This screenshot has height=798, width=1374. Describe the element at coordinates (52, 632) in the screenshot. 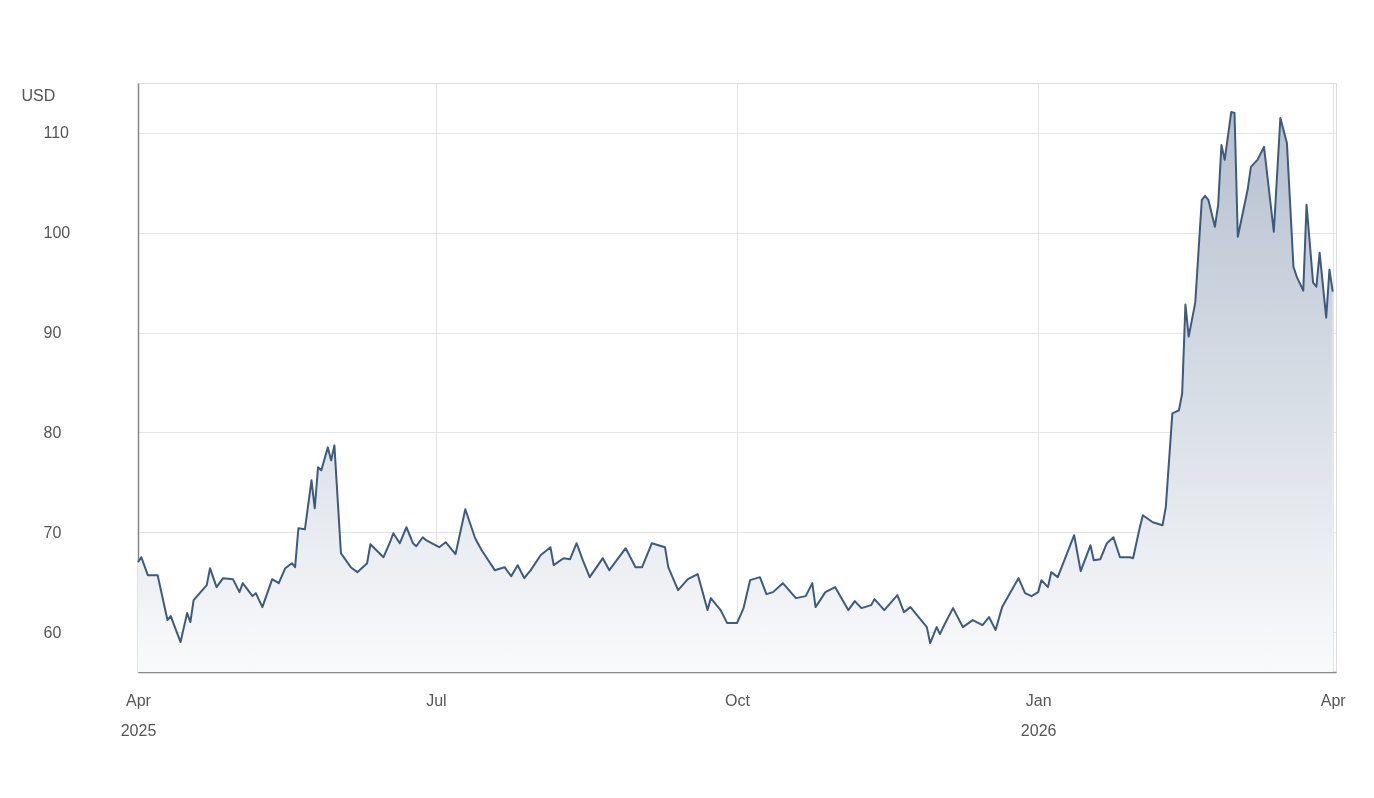

I see `y-tick-label: 60` at that location.